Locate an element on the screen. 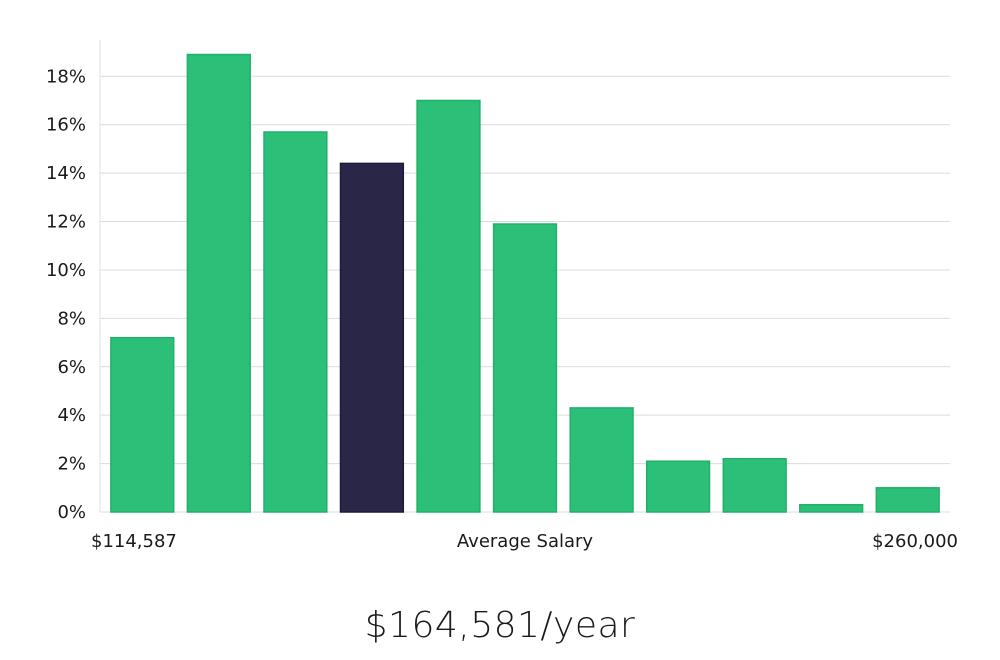 This screenshot has height=660, width=1000. y-tick-label: 4% is located at coordinates (71, 415).